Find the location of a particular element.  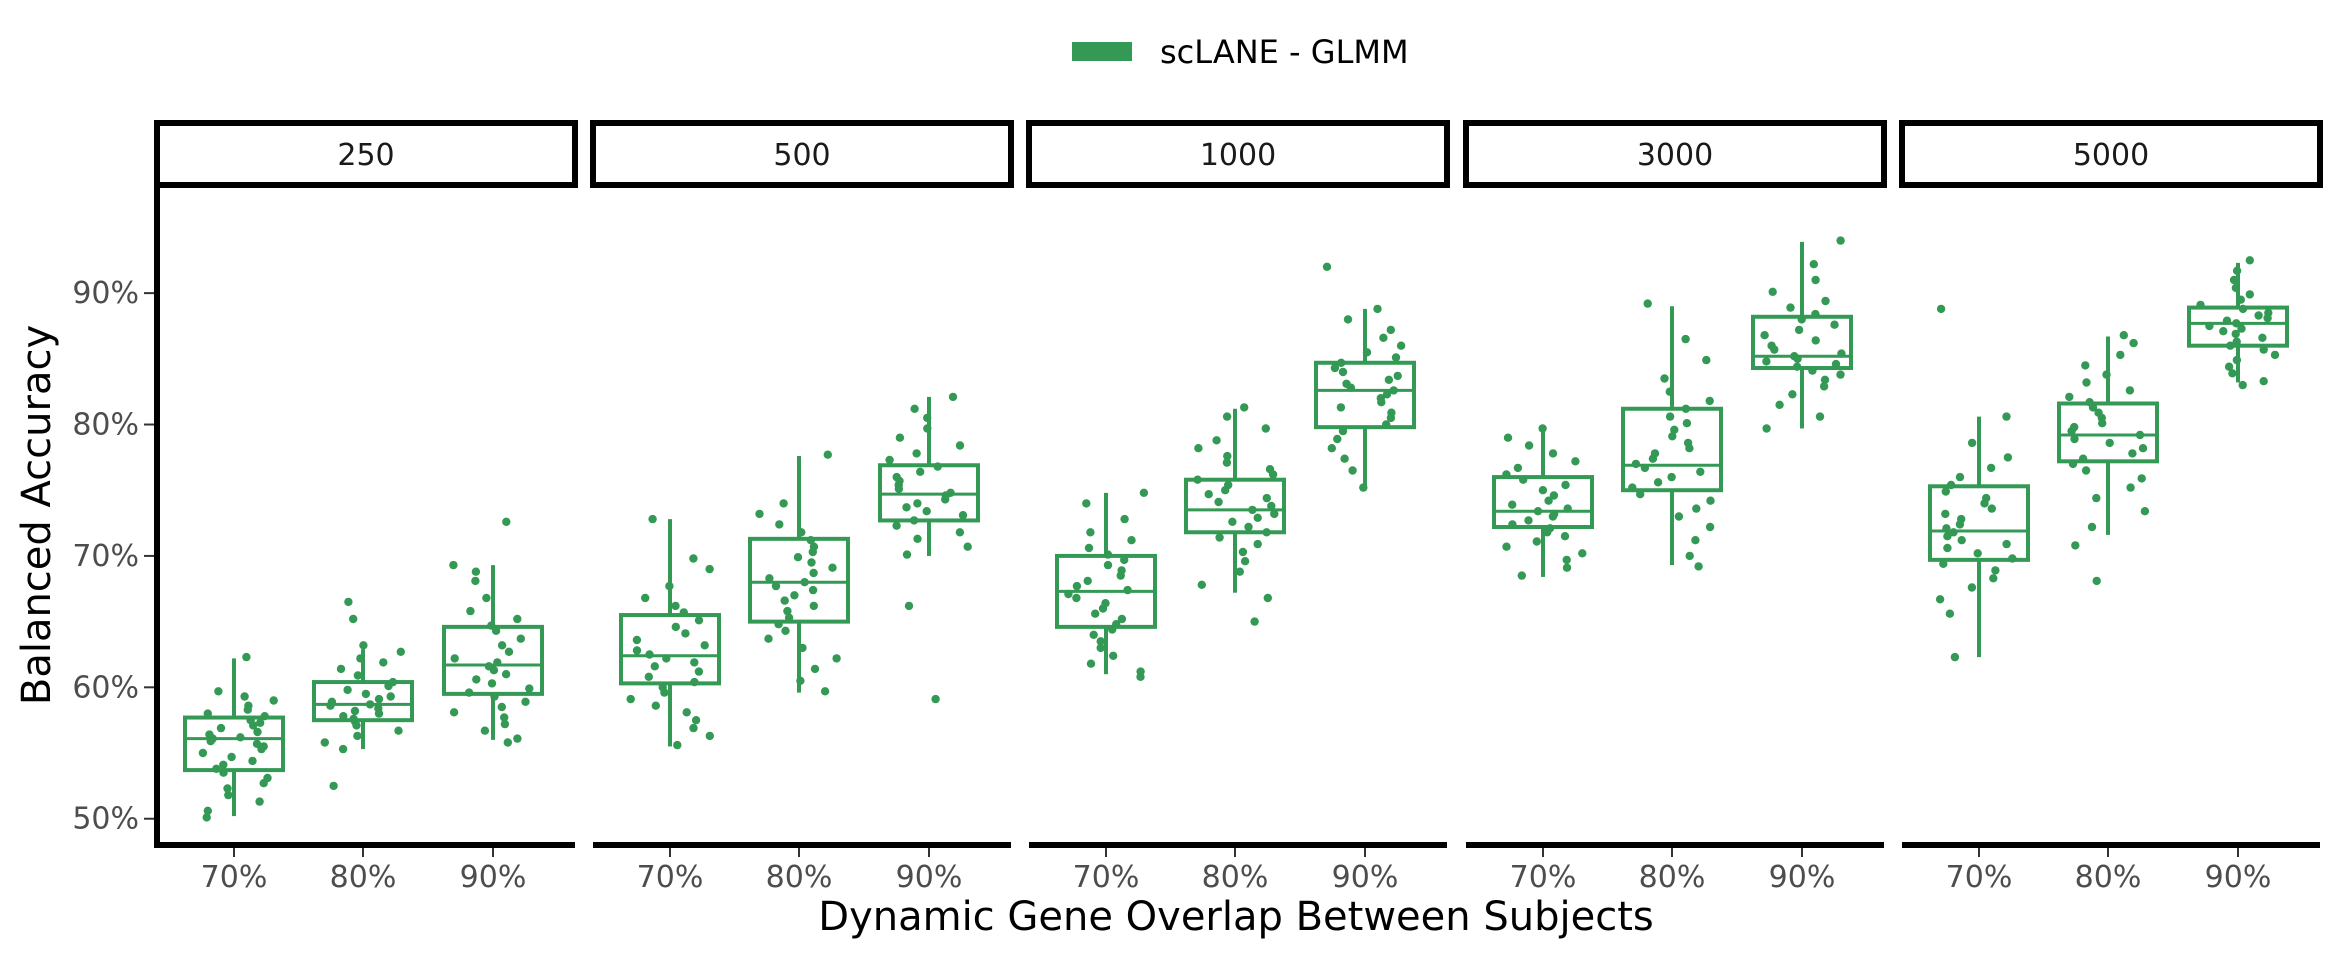

facet-panel-500: 500 70% 80% 90% is located at coordinates (802, 507).